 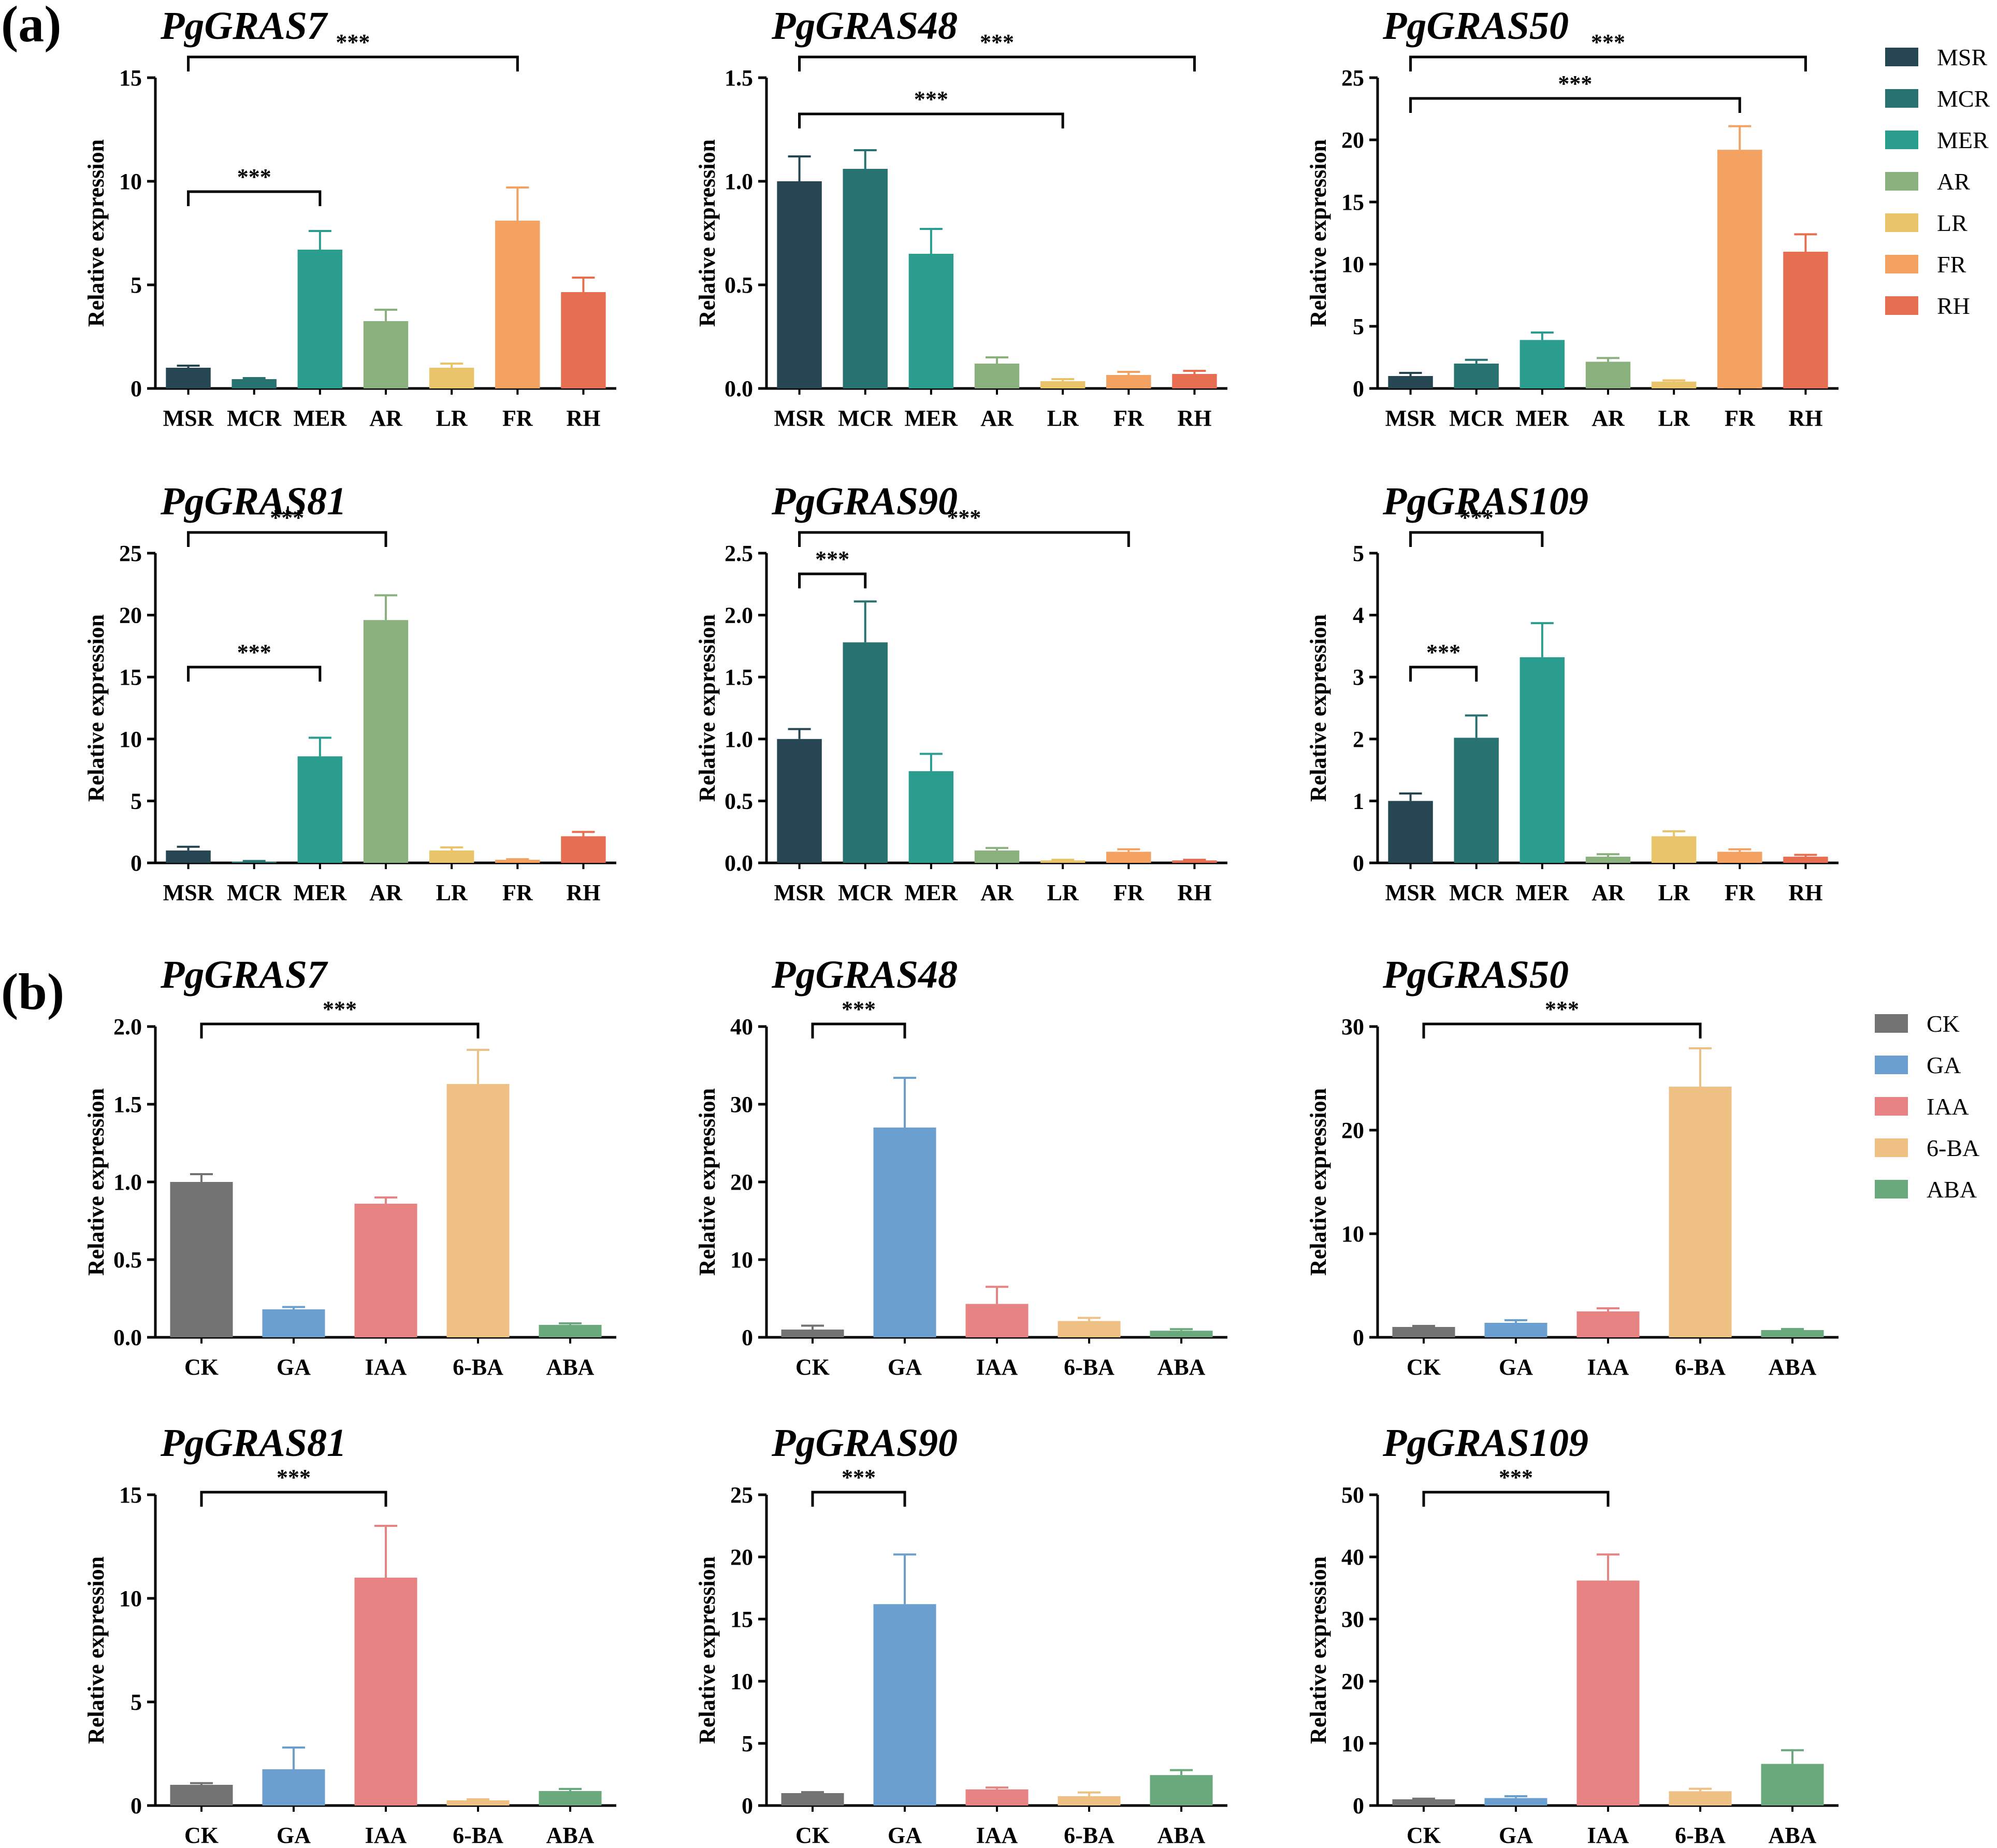 I want to click on legend-swatch-mcr, so click(x=1901, y=99).